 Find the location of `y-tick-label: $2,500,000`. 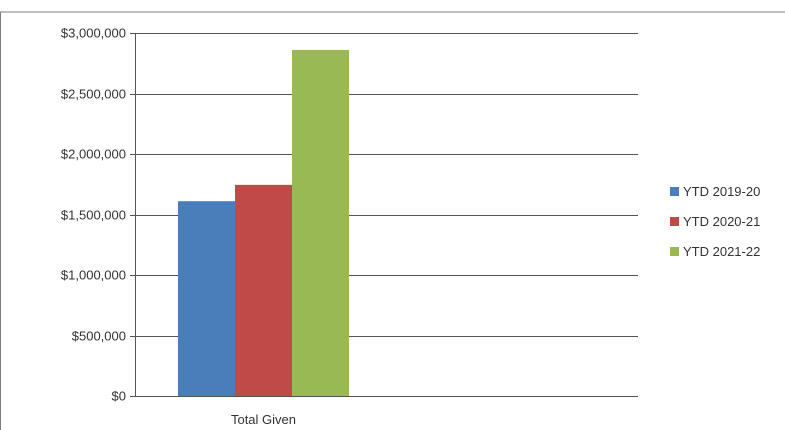

y-tick-label: $2,500,000 is located at coordinates (93, 94).